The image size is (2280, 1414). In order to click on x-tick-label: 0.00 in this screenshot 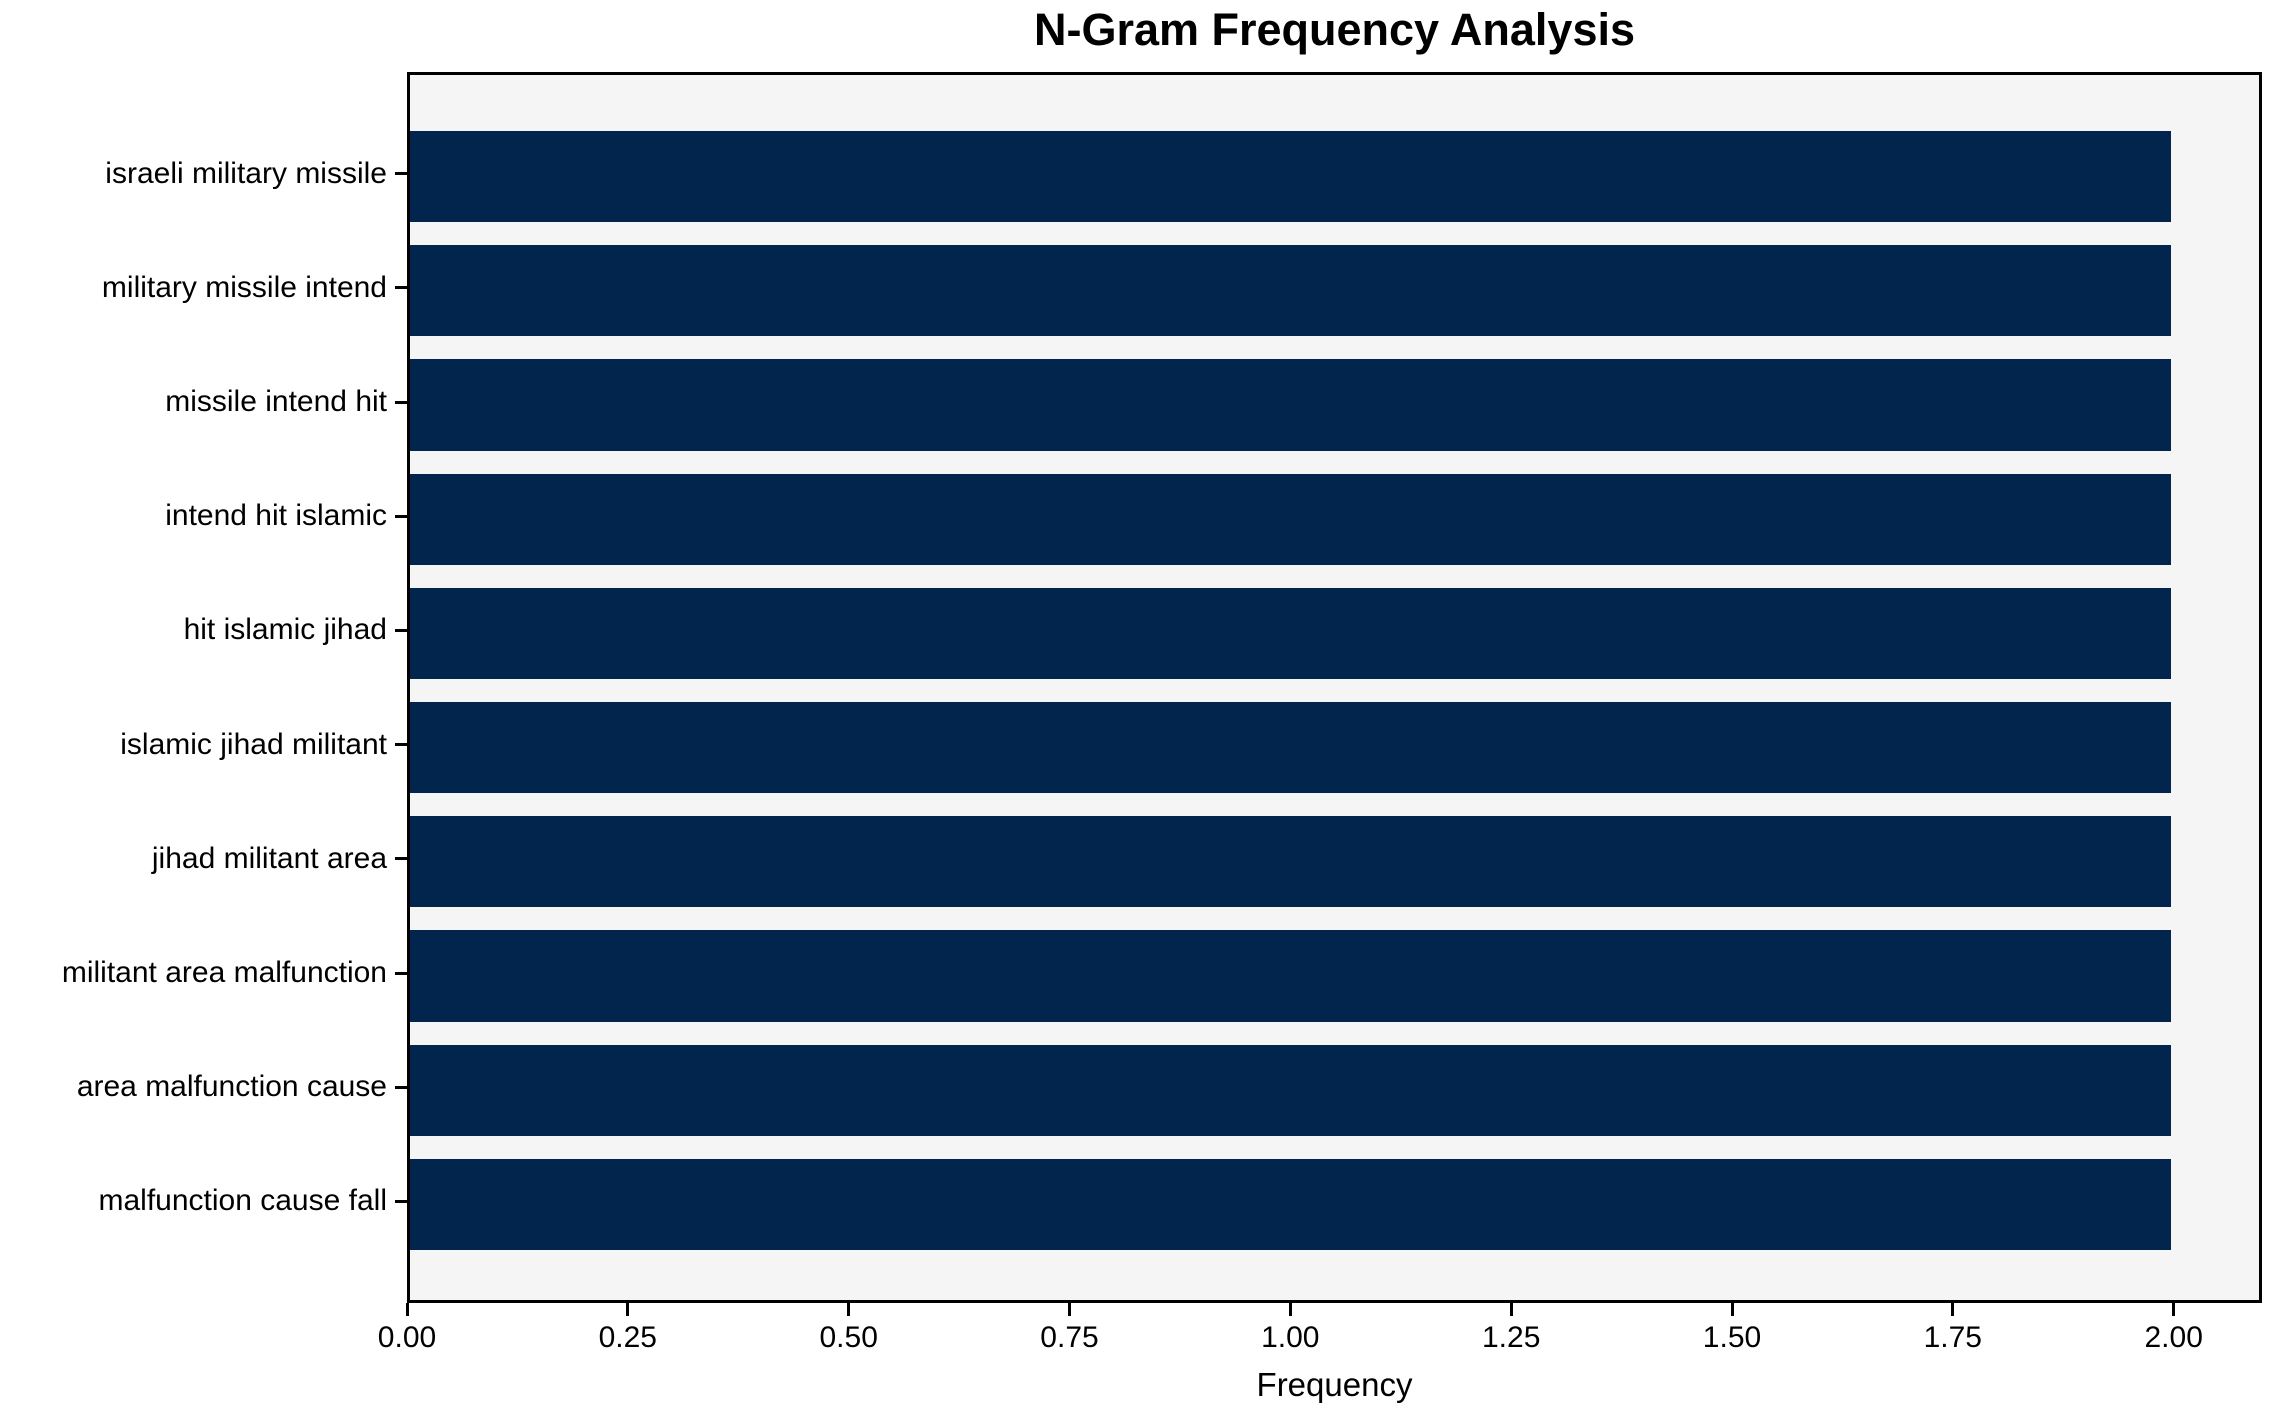, I will do `click(407, 1337)`.